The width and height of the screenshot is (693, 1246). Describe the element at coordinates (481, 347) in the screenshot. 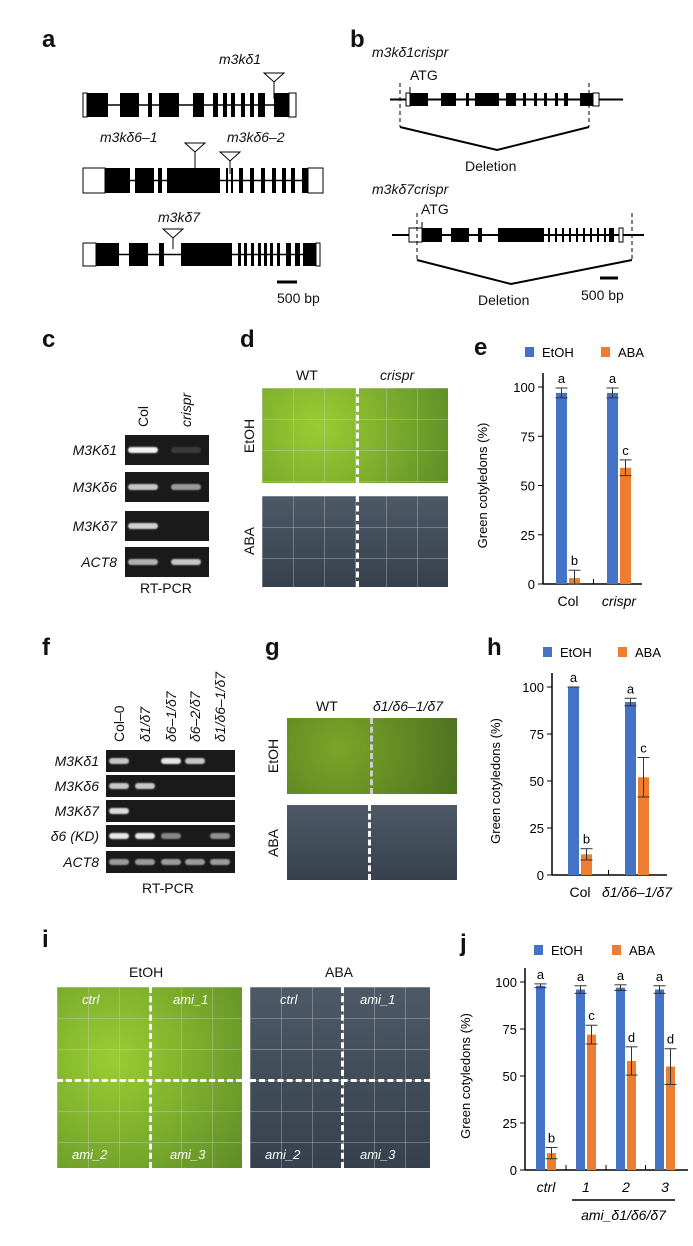

I see `panel-label-e: e` at that location.